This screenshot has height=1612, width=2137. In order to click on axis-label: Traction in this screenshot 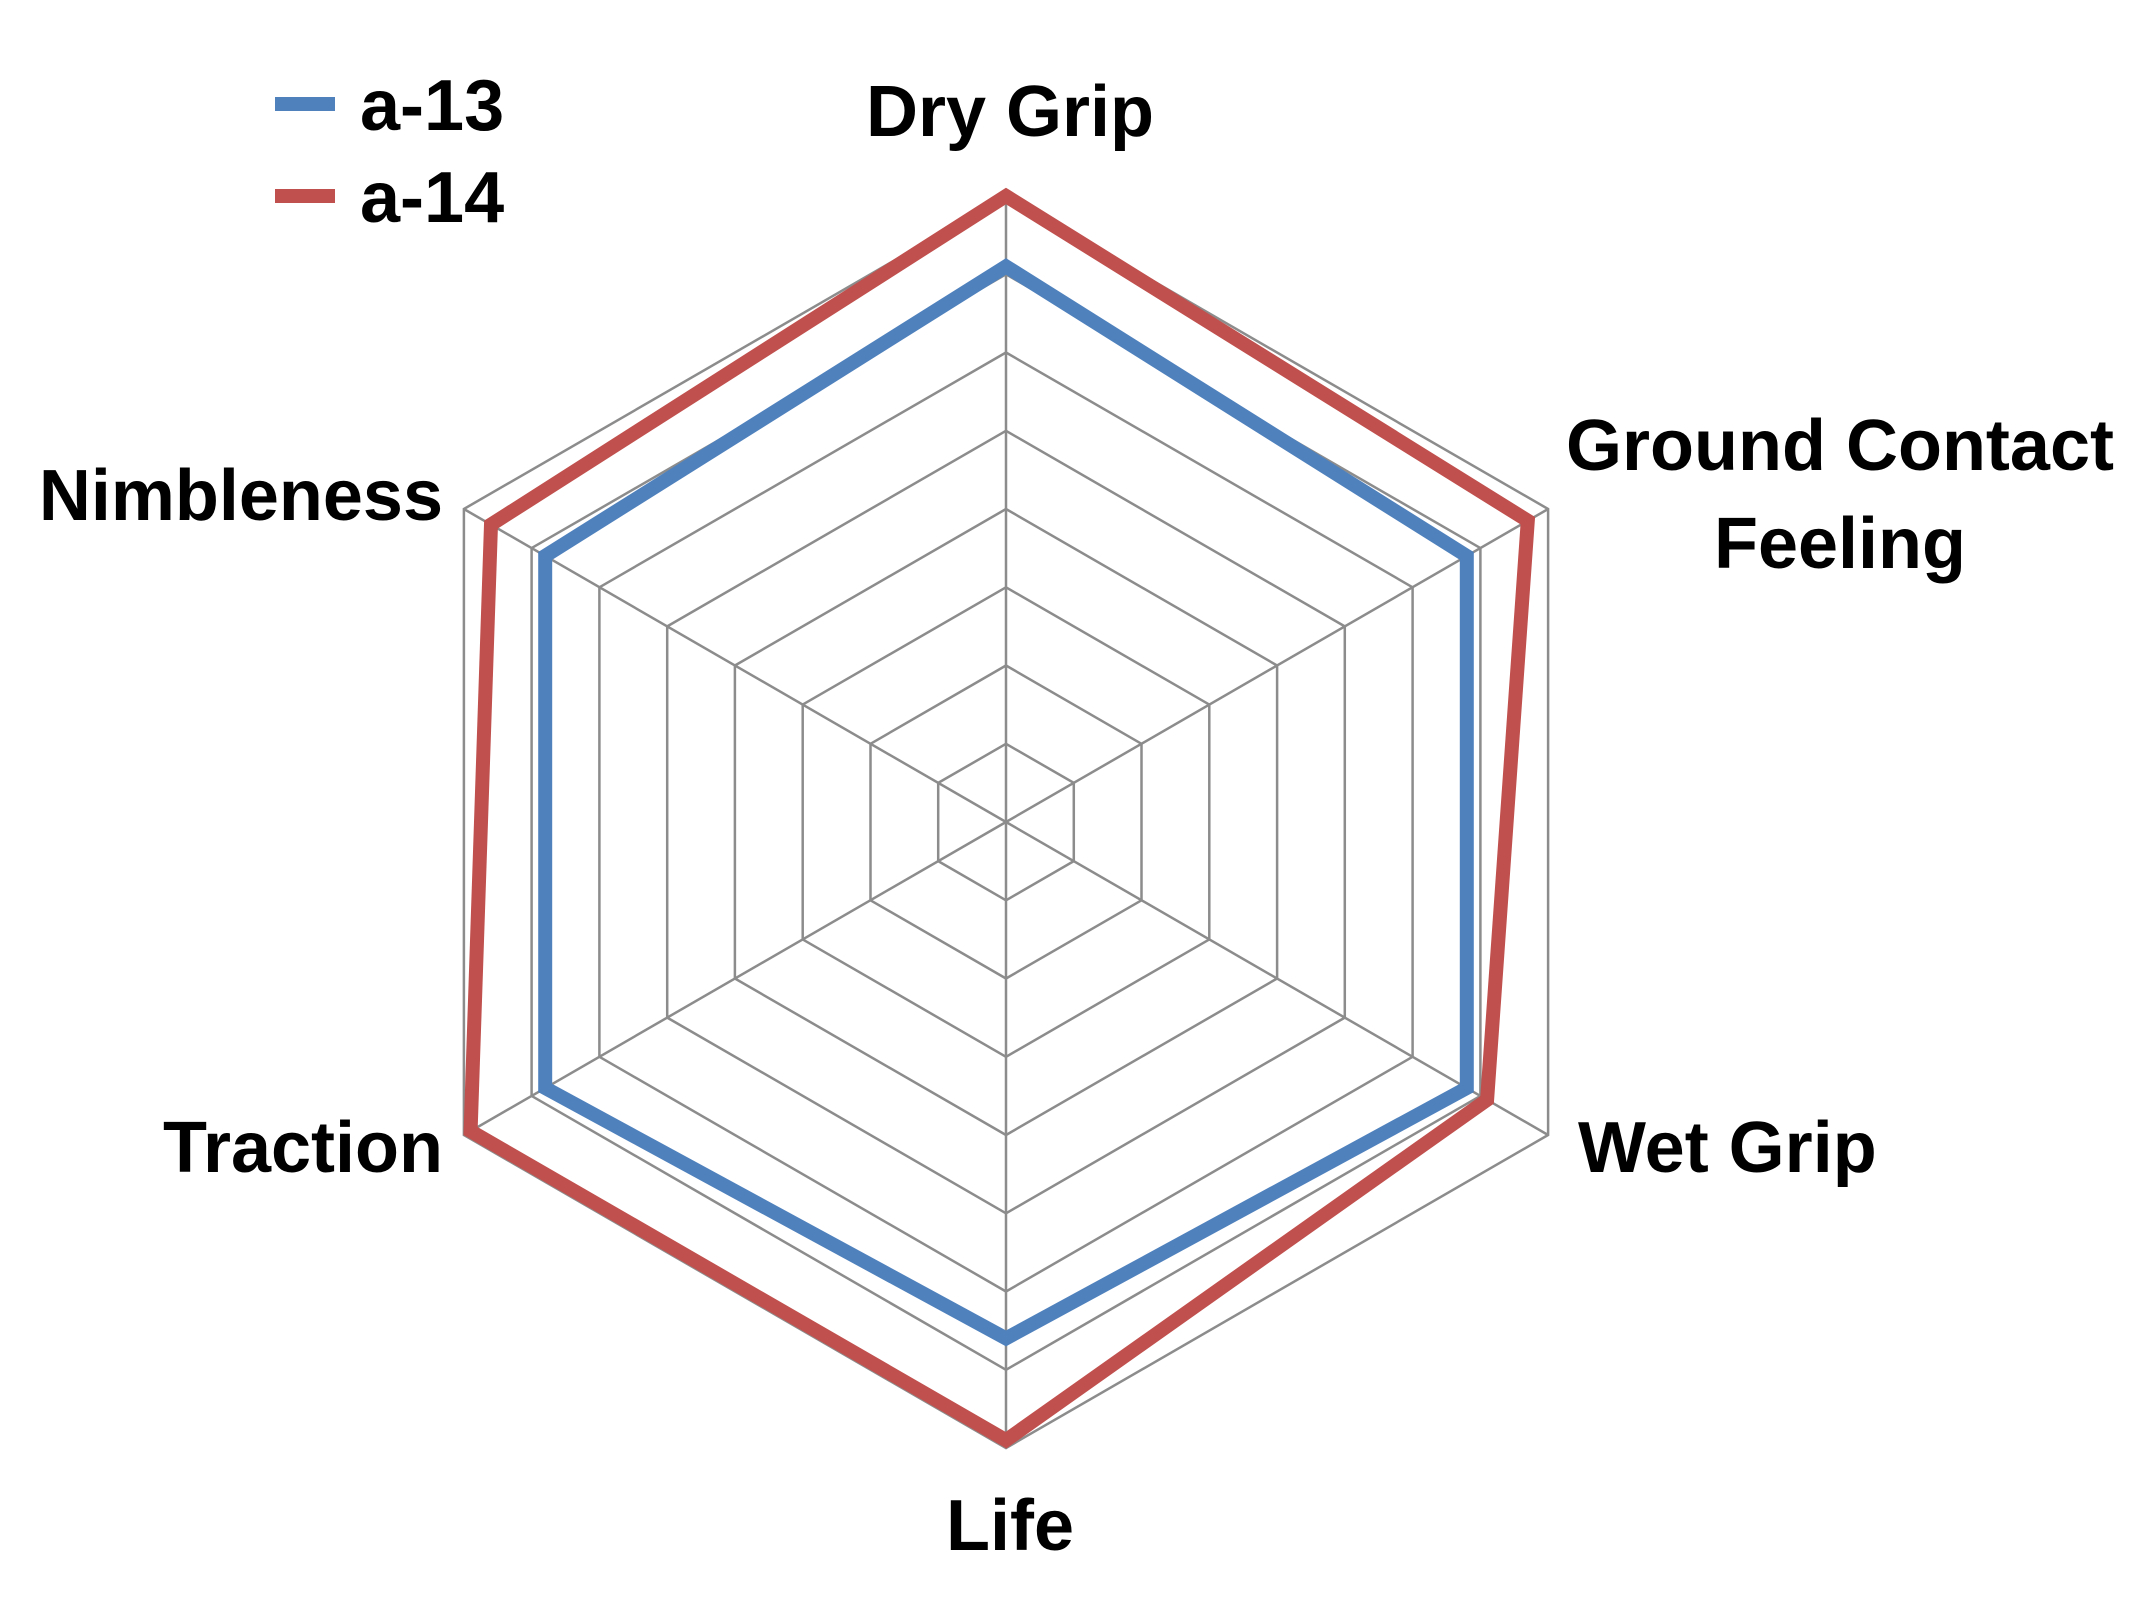, I will do `click(303, 1148)`.